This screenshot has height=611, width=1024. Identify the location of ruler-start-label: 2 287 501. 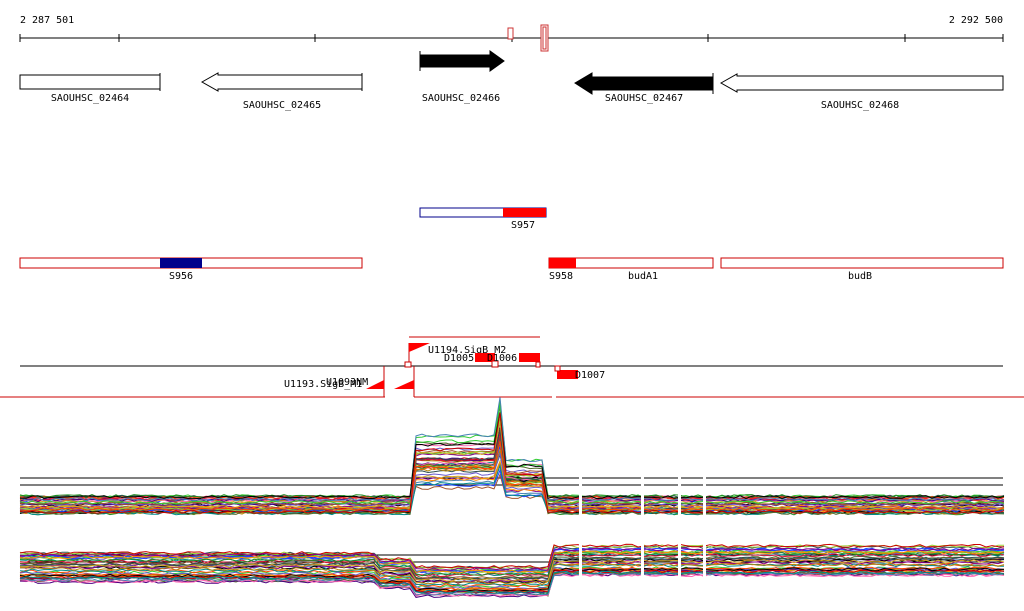
(47, 20).